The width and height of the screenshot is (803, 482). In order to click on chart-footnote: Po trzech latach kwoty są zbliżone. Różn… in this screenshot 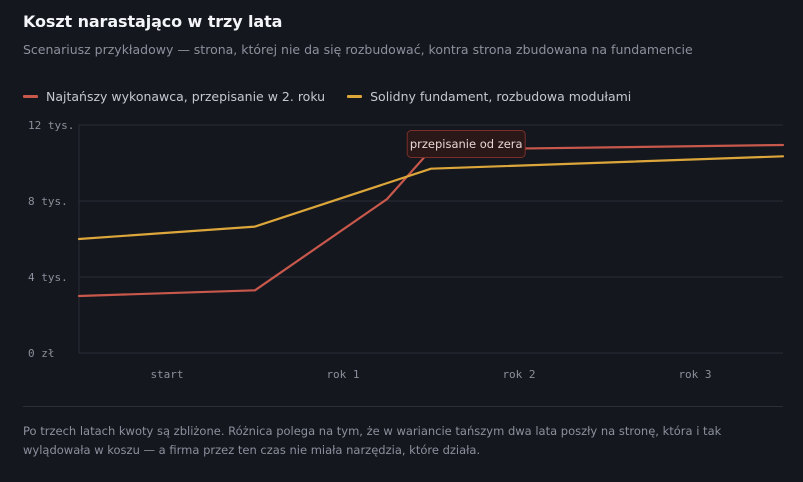, I will do `click(372, 440)`.